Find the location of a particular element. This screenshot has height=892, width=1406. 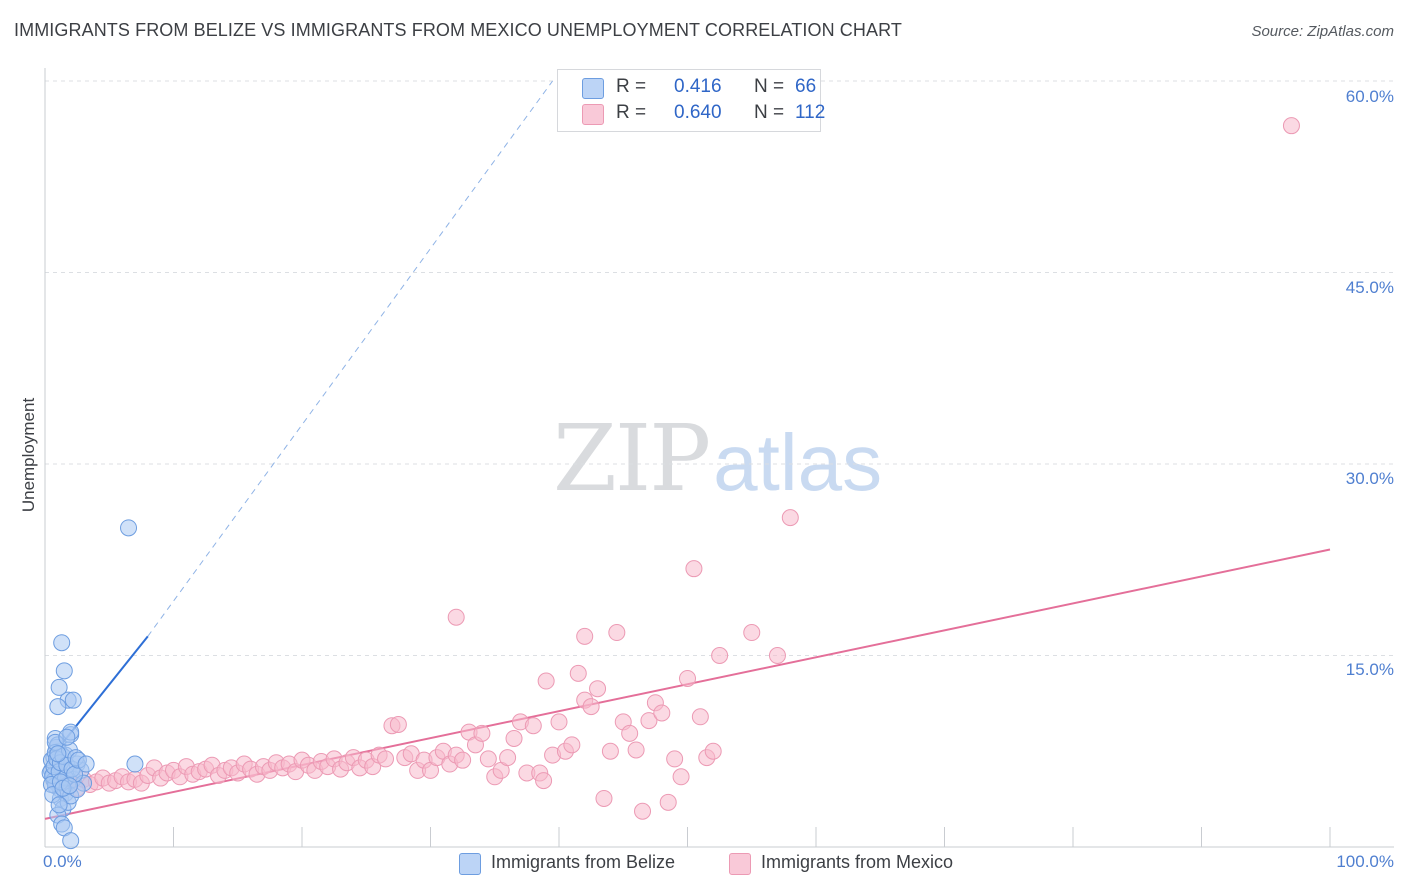

y-tick-label: 60.0% is located at coordinates (1369, 96).